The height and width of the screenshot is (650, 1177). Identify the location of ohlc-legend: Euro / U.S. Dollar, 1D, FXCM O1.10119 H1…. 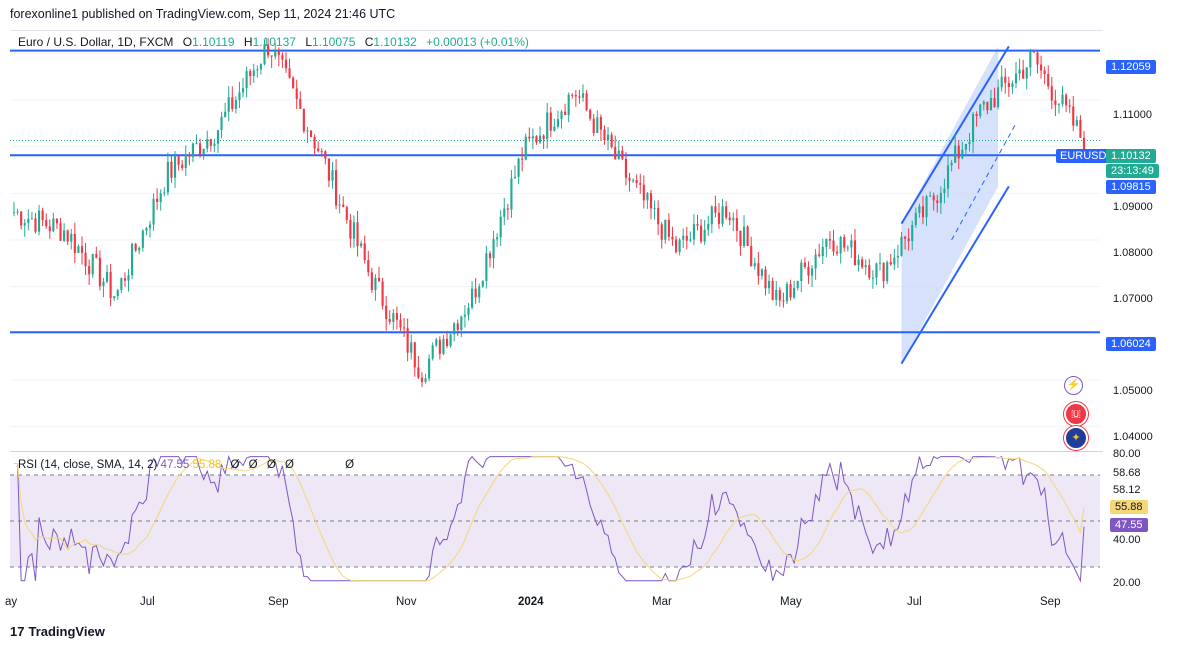
(273, 42).